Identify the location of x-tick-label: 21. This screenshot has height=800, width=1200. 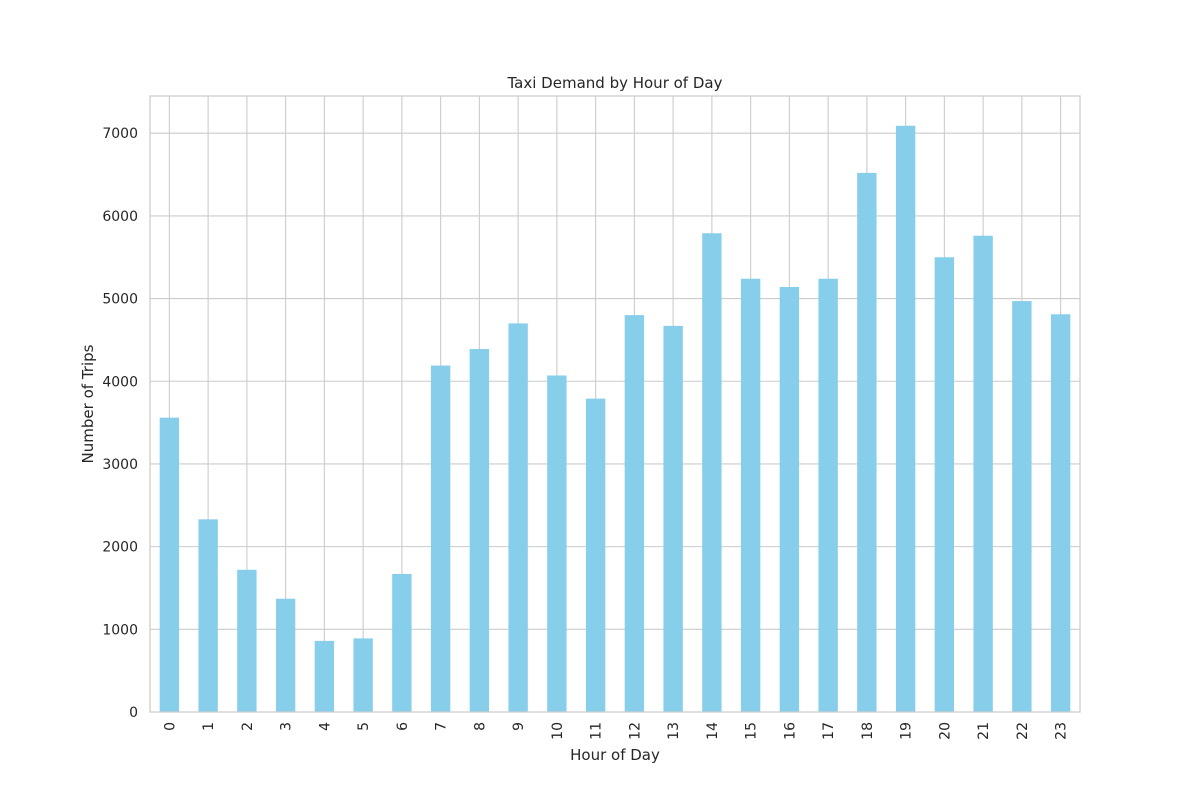
(984, 731).